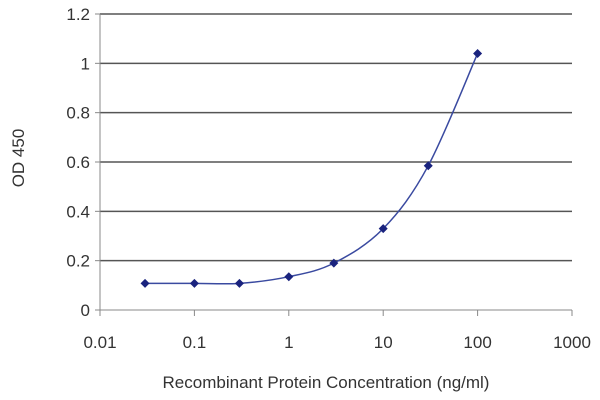  I want to click on x-tick-label: 1000, so click(572, 342).